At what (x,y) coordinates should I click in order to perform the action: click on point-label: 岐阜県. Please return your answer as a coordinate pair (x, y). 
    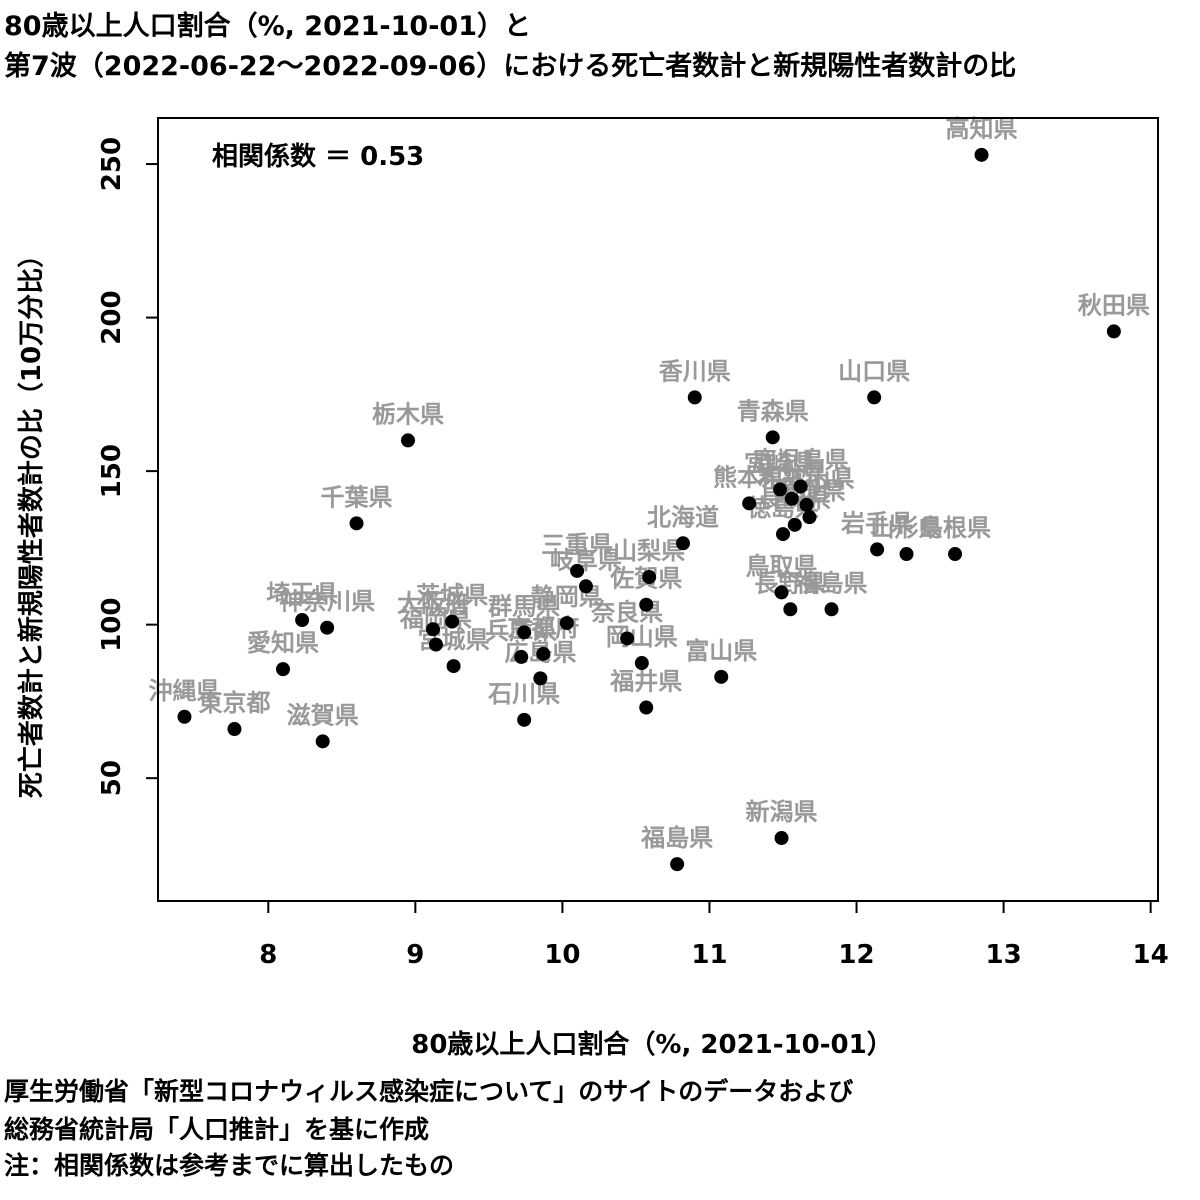
    Looking at the image, I should click on (586, 560).